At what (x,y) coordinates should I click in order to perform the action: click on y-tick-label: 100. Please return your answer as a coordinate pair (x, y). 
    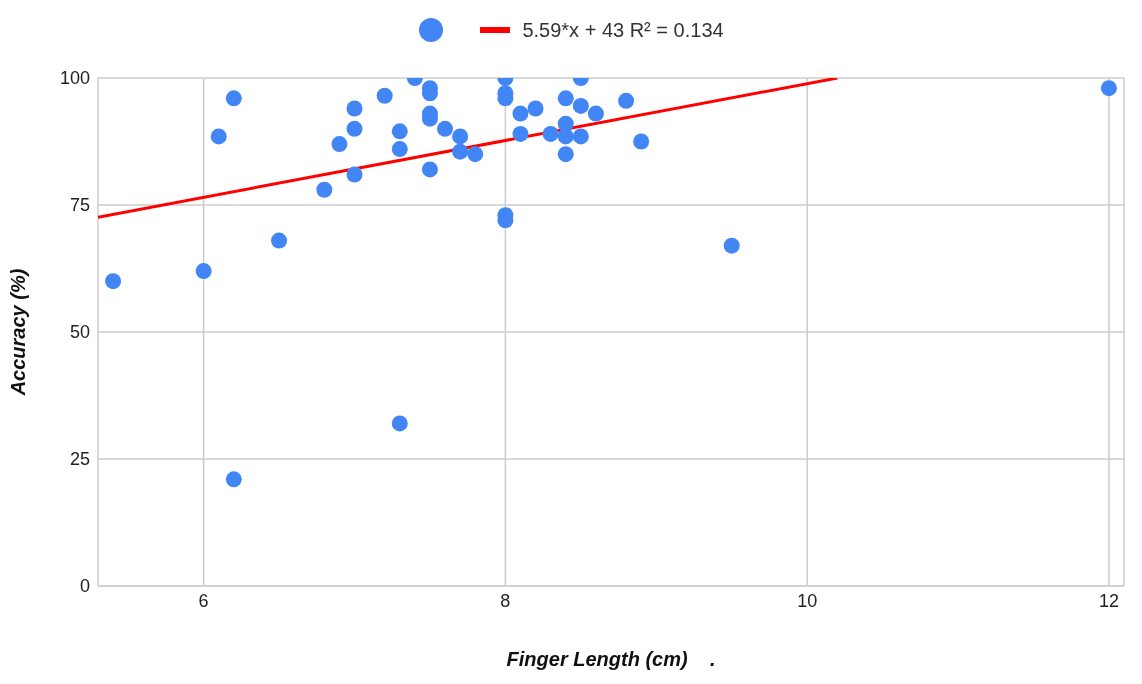
    Looking at the image, I should click on (74, 78).